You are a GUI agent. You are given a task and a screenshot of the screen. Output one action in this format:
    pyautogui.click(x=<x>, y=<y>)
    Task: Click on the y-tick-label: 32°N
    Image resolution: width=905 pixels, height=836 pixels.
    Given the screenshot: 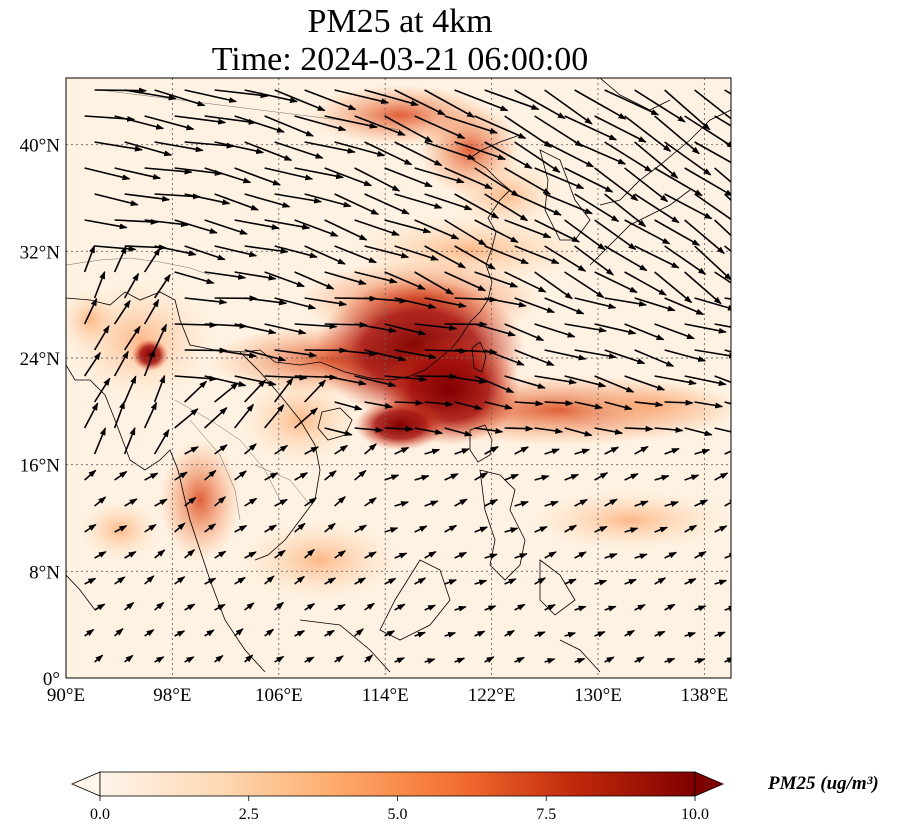 What is the action you would take?
    pyautogui.click(x=40, y=252)
    